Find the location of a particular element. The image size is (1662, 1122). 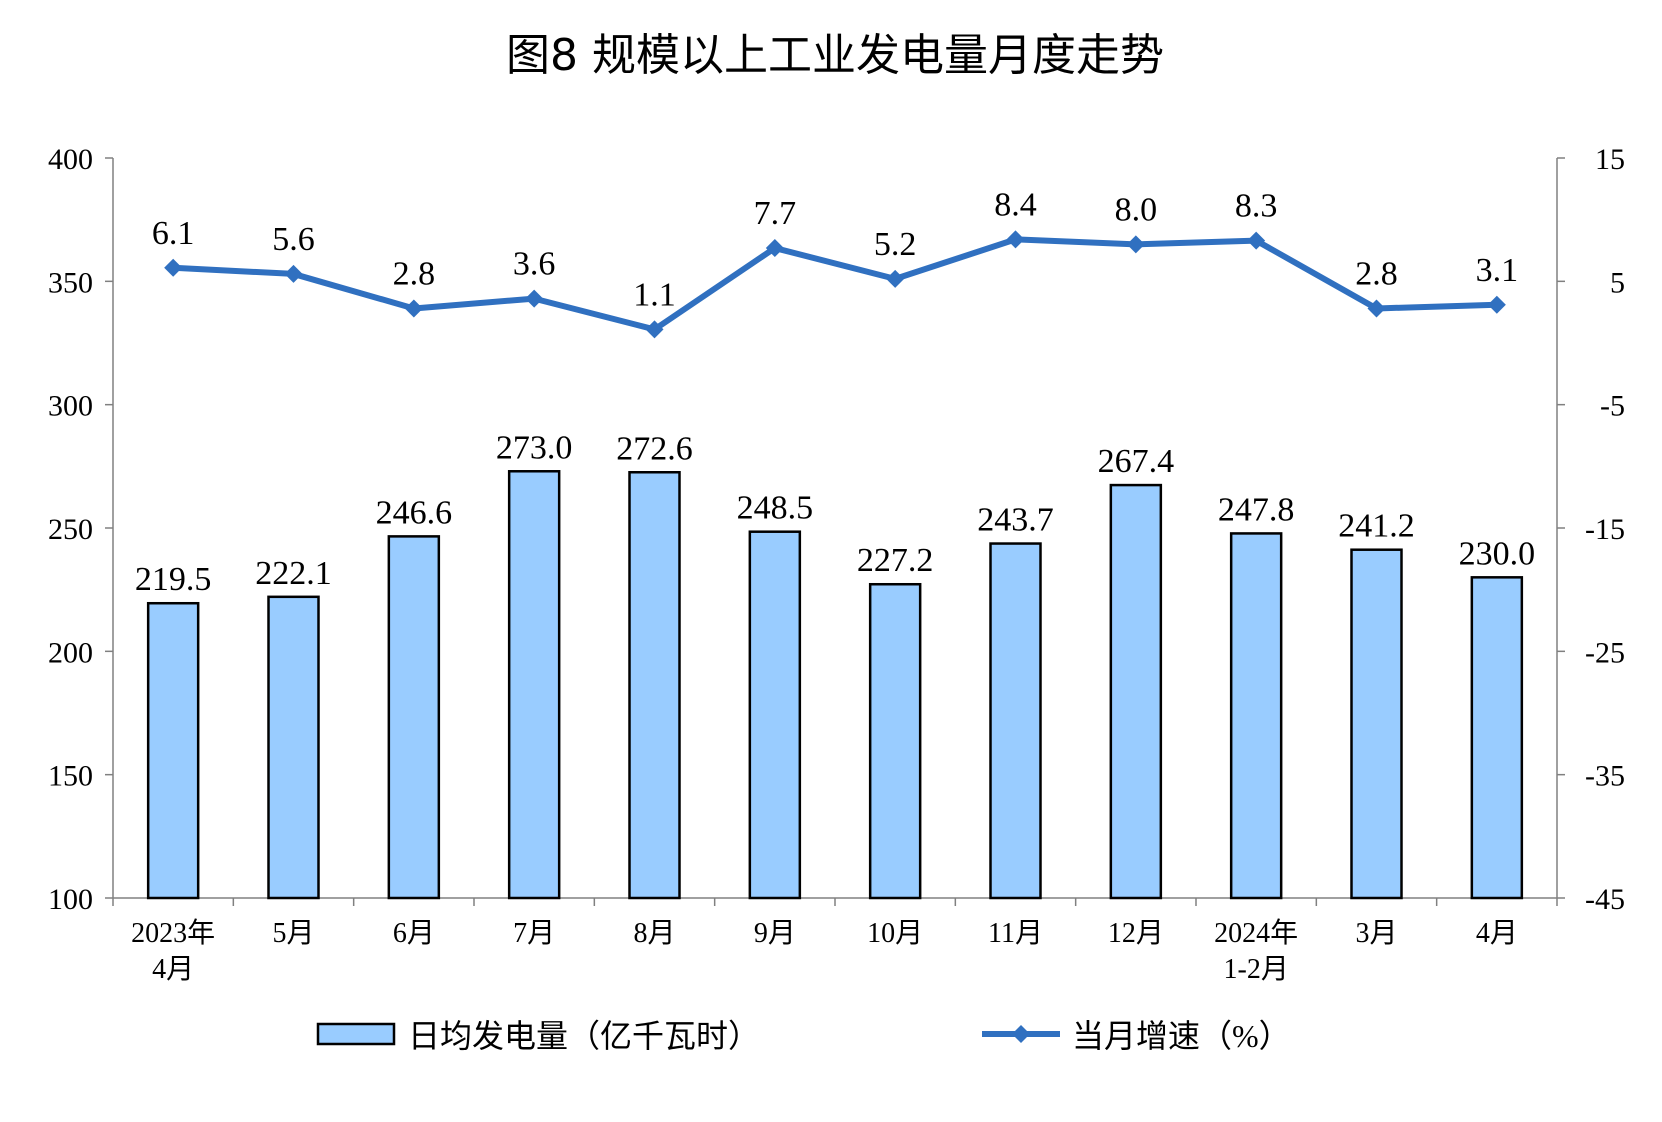

right-tick-label: 5 is located at coordinates (1617, 282).